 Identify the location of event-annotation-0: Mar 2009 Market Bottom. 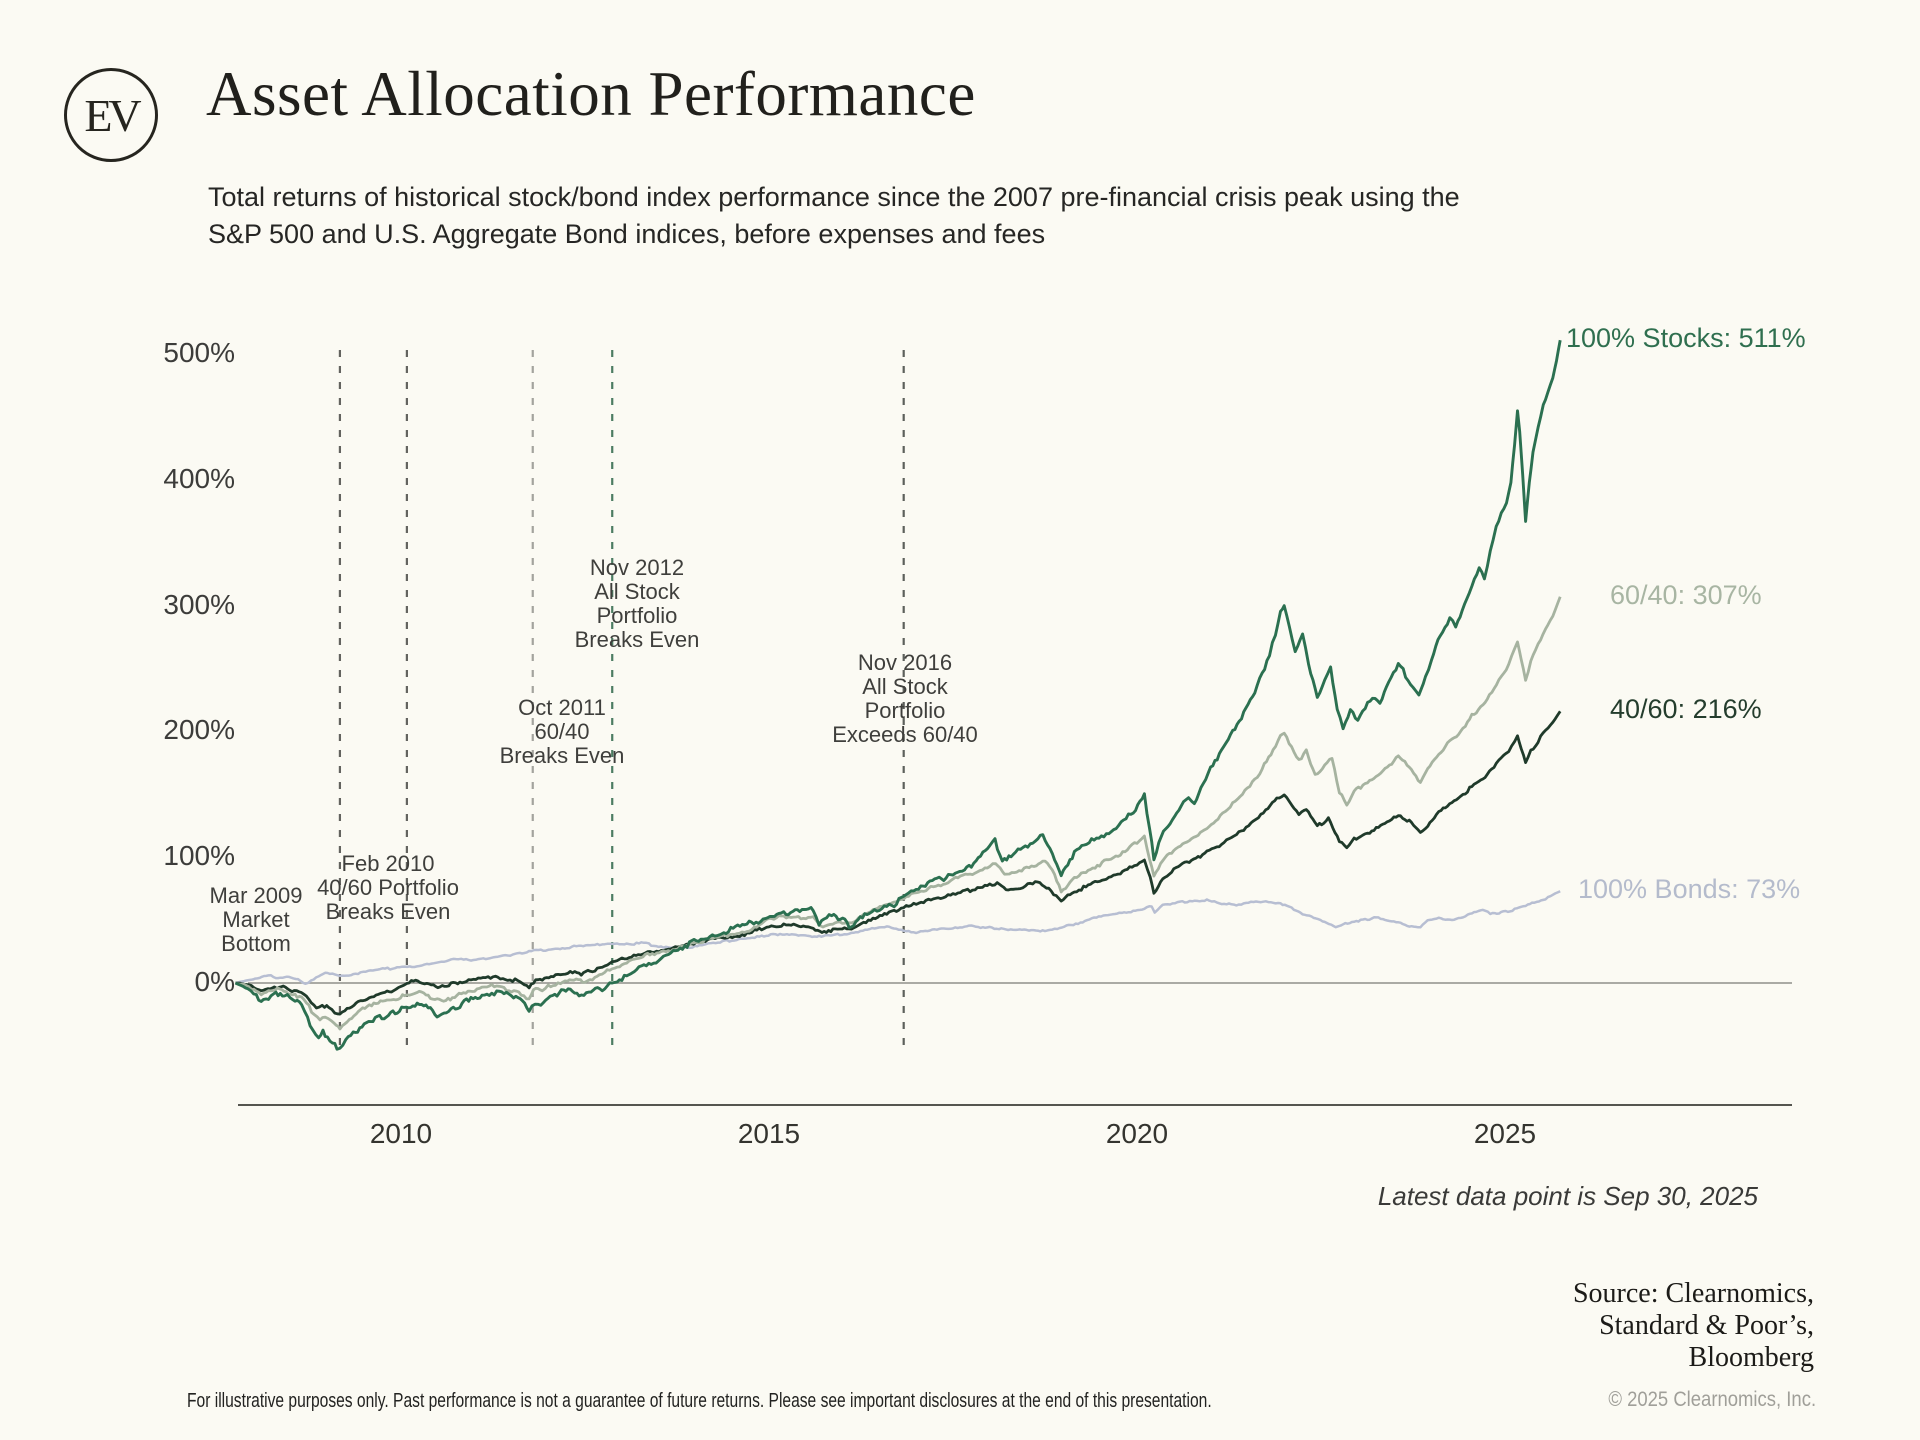
(256, 919).